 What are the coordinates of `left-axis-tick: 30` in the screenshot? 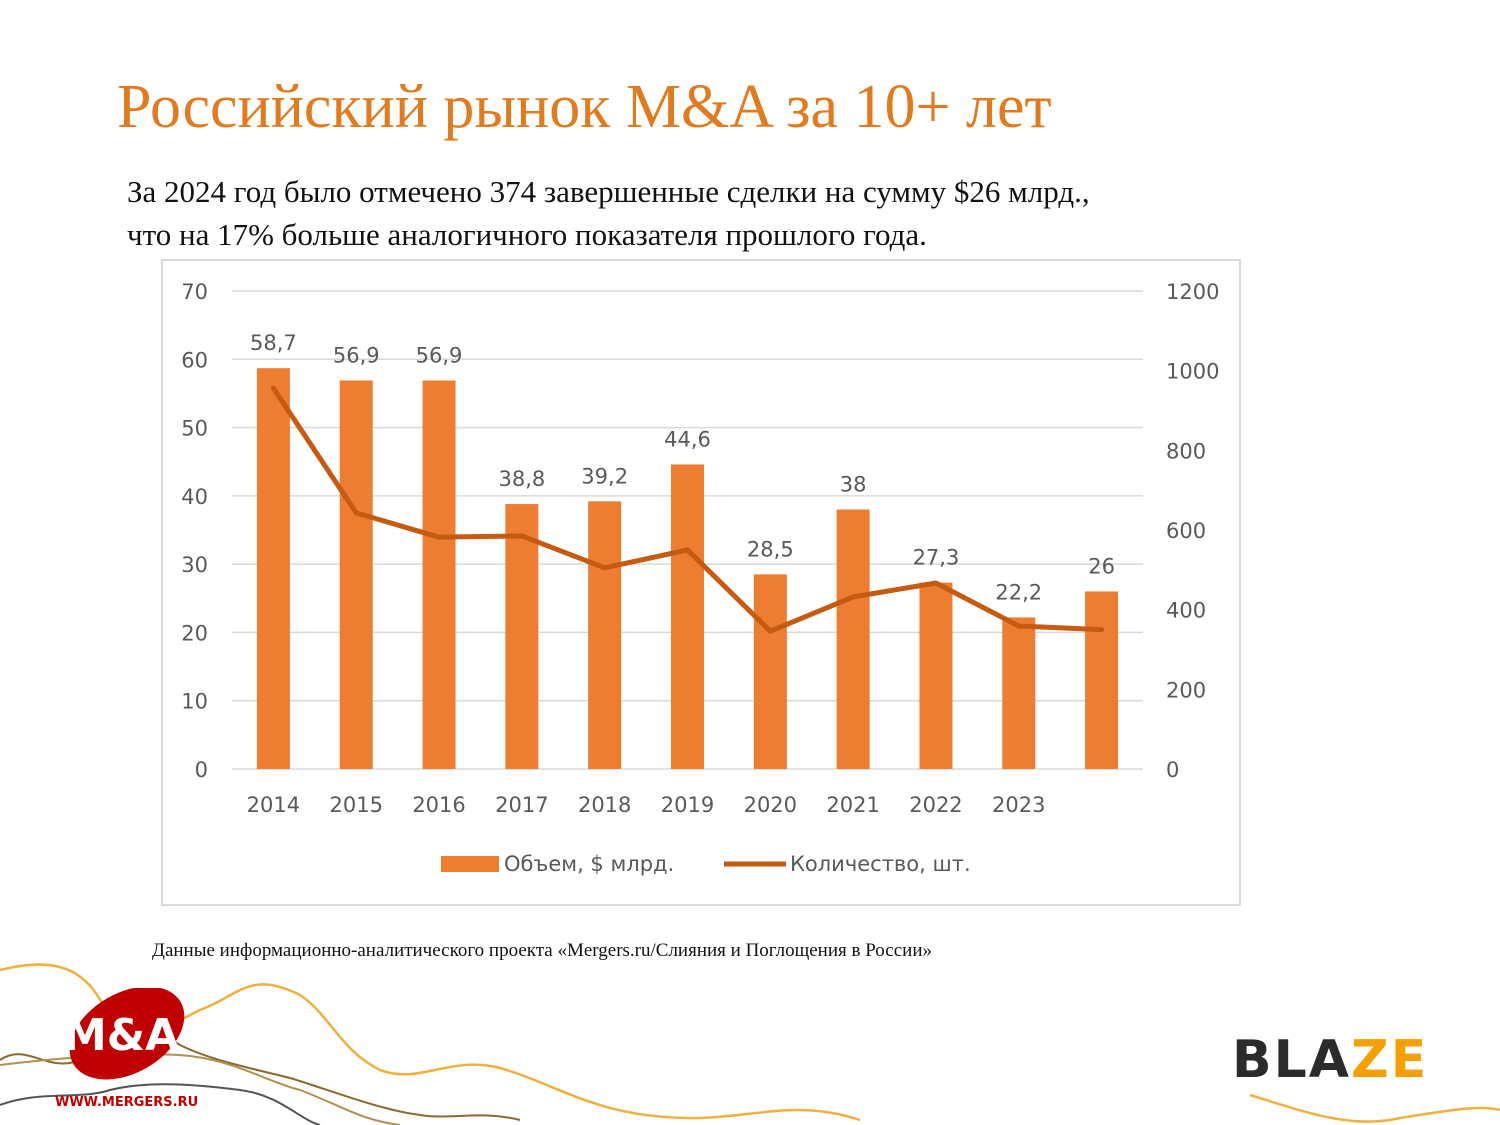 It's located at (194, 565).